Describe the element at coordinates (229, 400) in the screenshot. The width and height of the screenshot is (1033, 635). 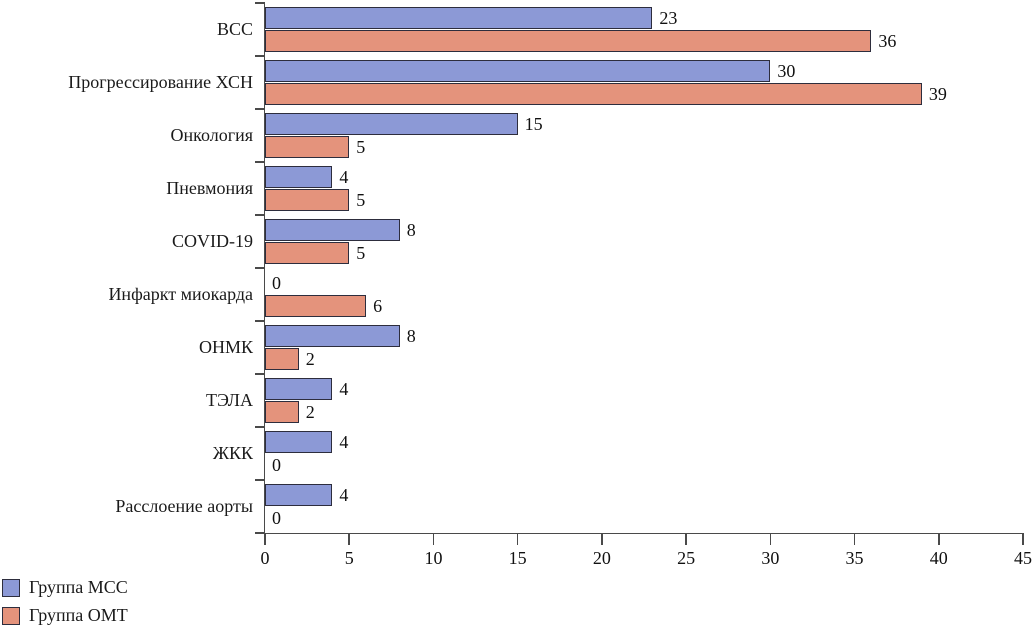
I see `category-label: ТЭЛА` at that location.